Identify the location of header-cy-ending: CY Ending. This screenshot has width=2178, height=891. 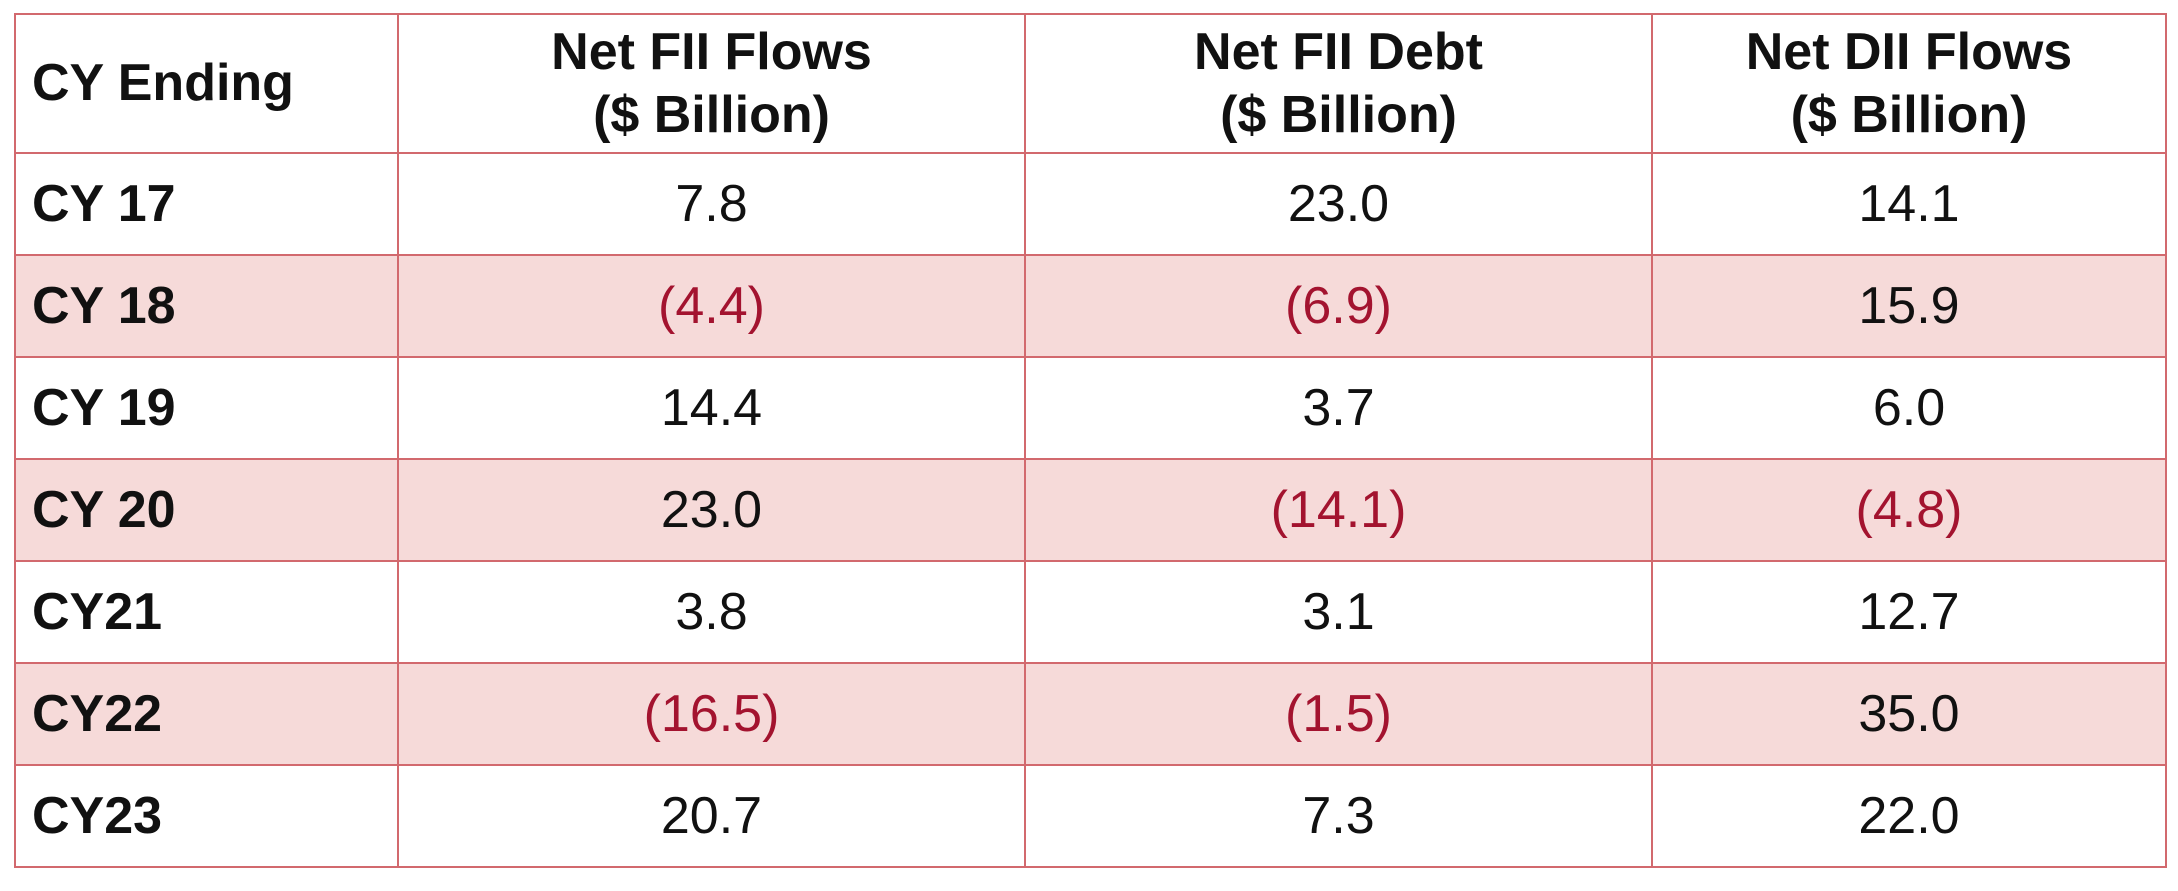
(206, 83).